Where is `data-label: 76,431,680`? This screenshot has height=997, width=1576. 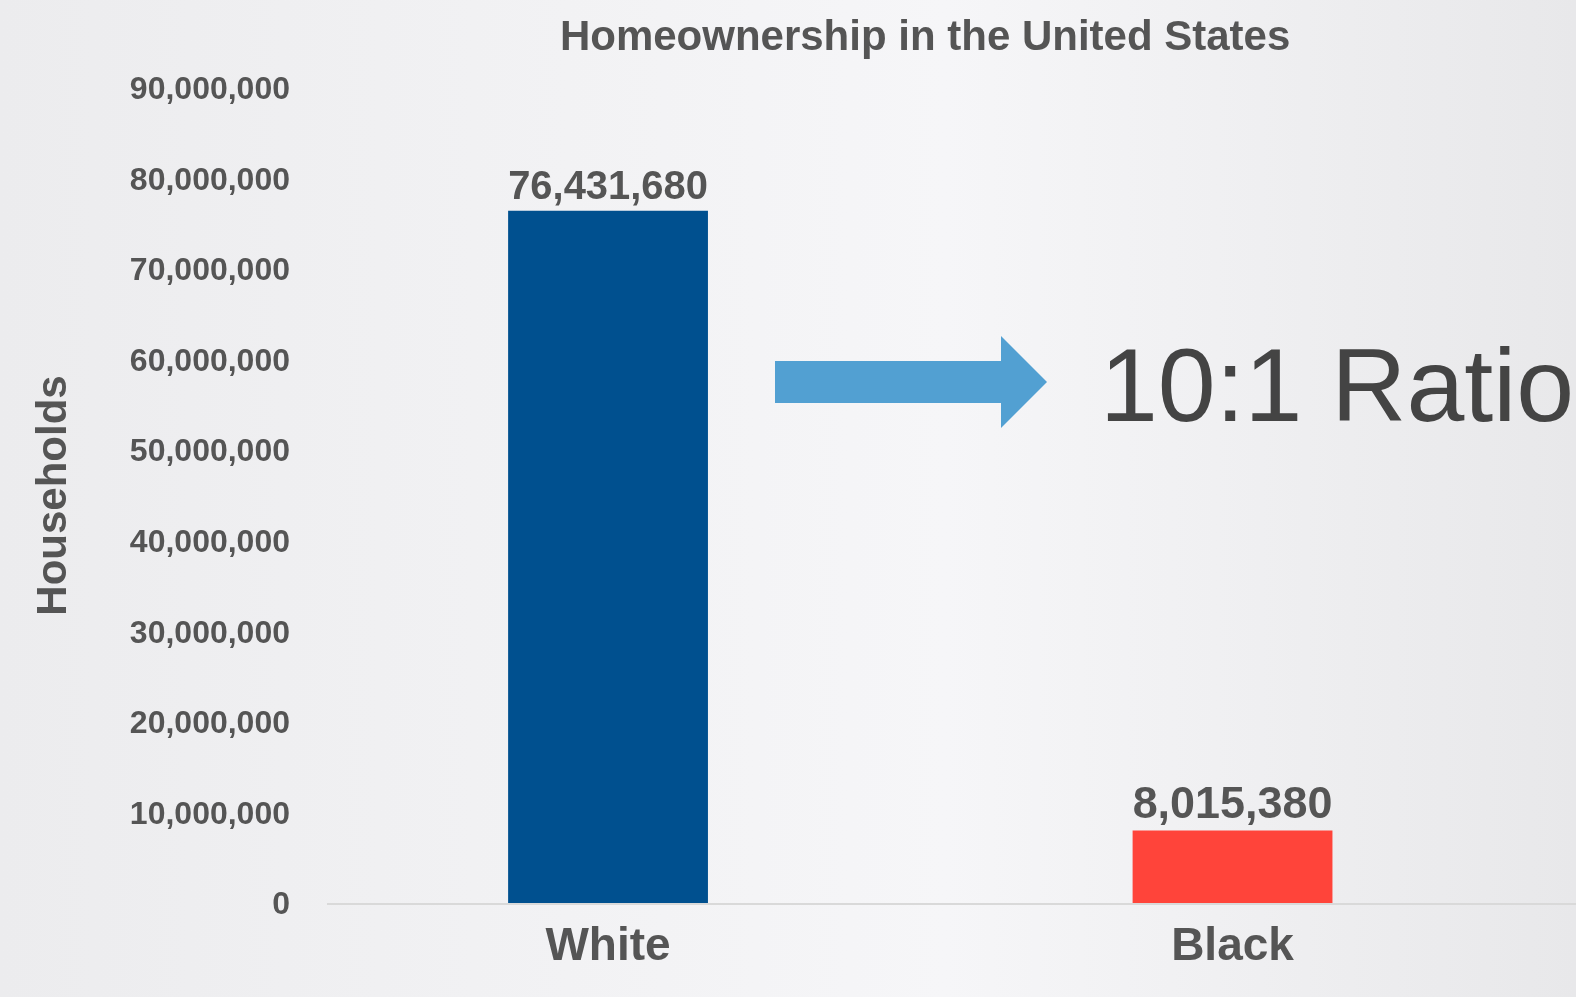
data-label: 76,431,680 is located at coordinates (608, 185).